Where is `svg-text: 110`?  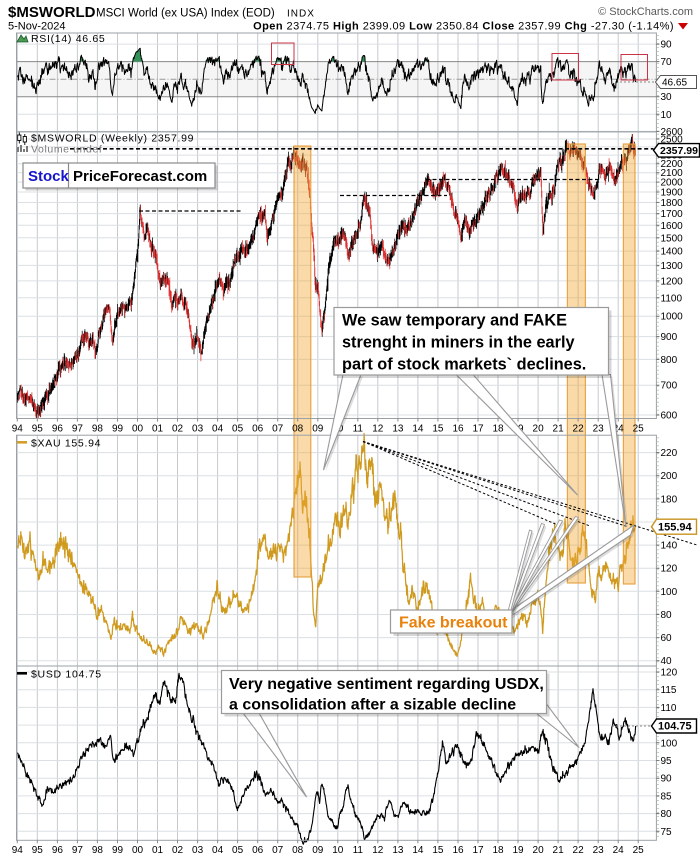 svg-text: 110 is located at coordinates (669, 708).